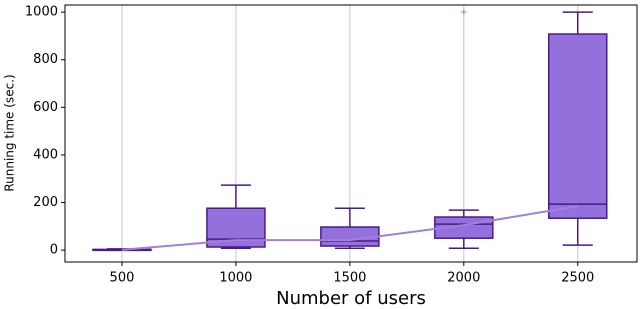 This screenshot has width=640, height=309. Describe the element at coordinates (45, 59) in the screenshot. I see `y-tick-label: 800` at that location.